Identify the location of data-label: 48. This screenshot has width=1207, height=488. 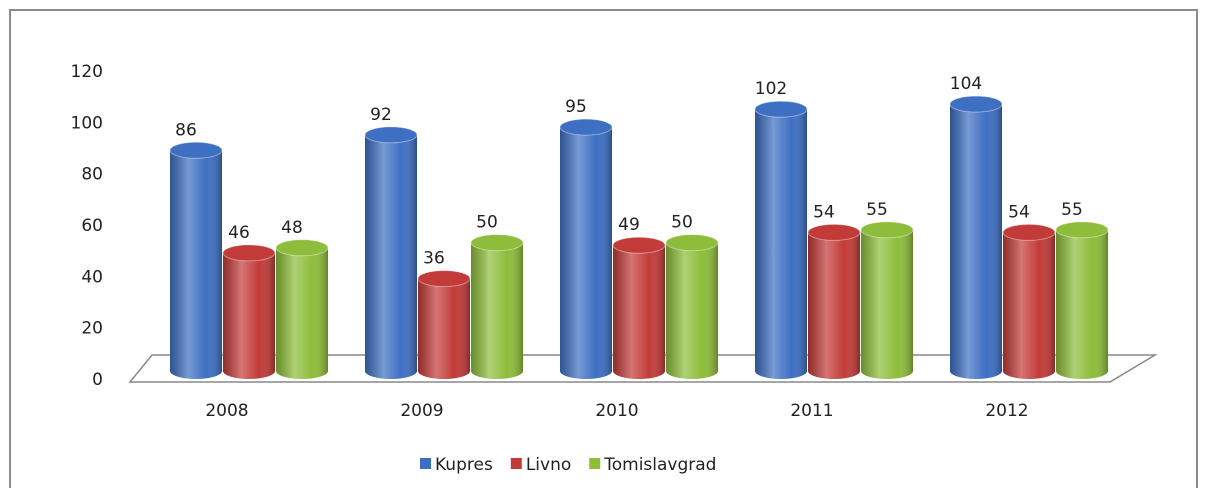
(292, 228).